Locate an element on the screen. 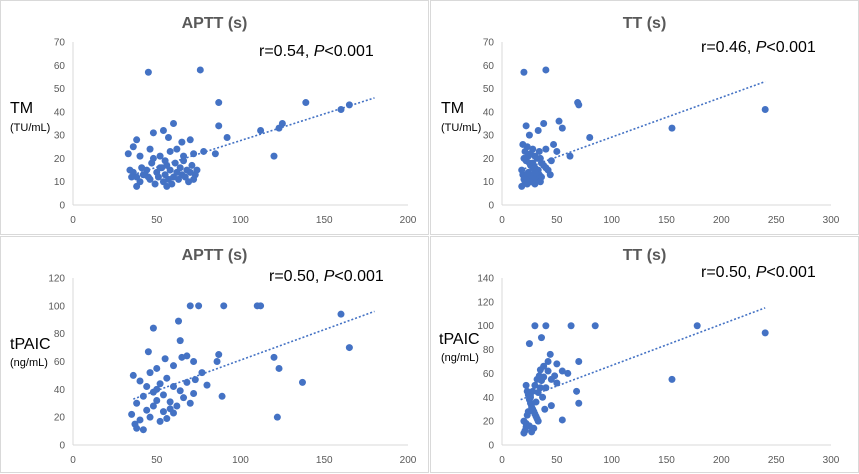 Image resolution: width=859 pixels, height=474 pixels. x-tick-label: 50 is located at coordinates (157, 220).